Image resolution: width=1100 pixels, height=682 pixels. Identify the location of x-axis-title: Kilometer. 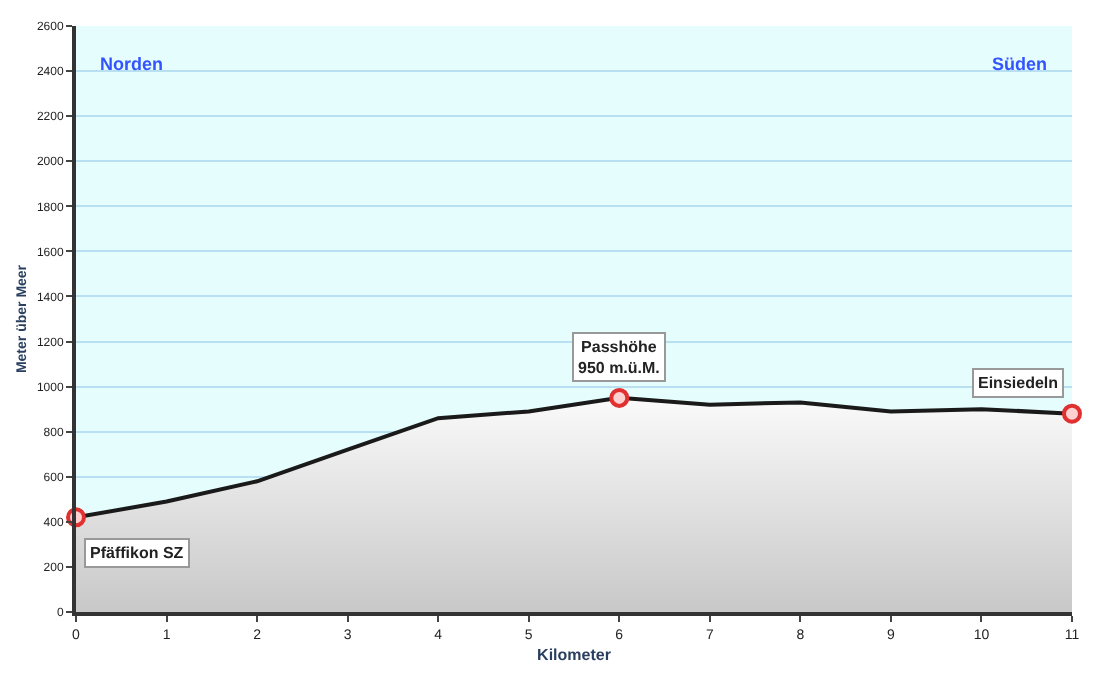
(574, 655).